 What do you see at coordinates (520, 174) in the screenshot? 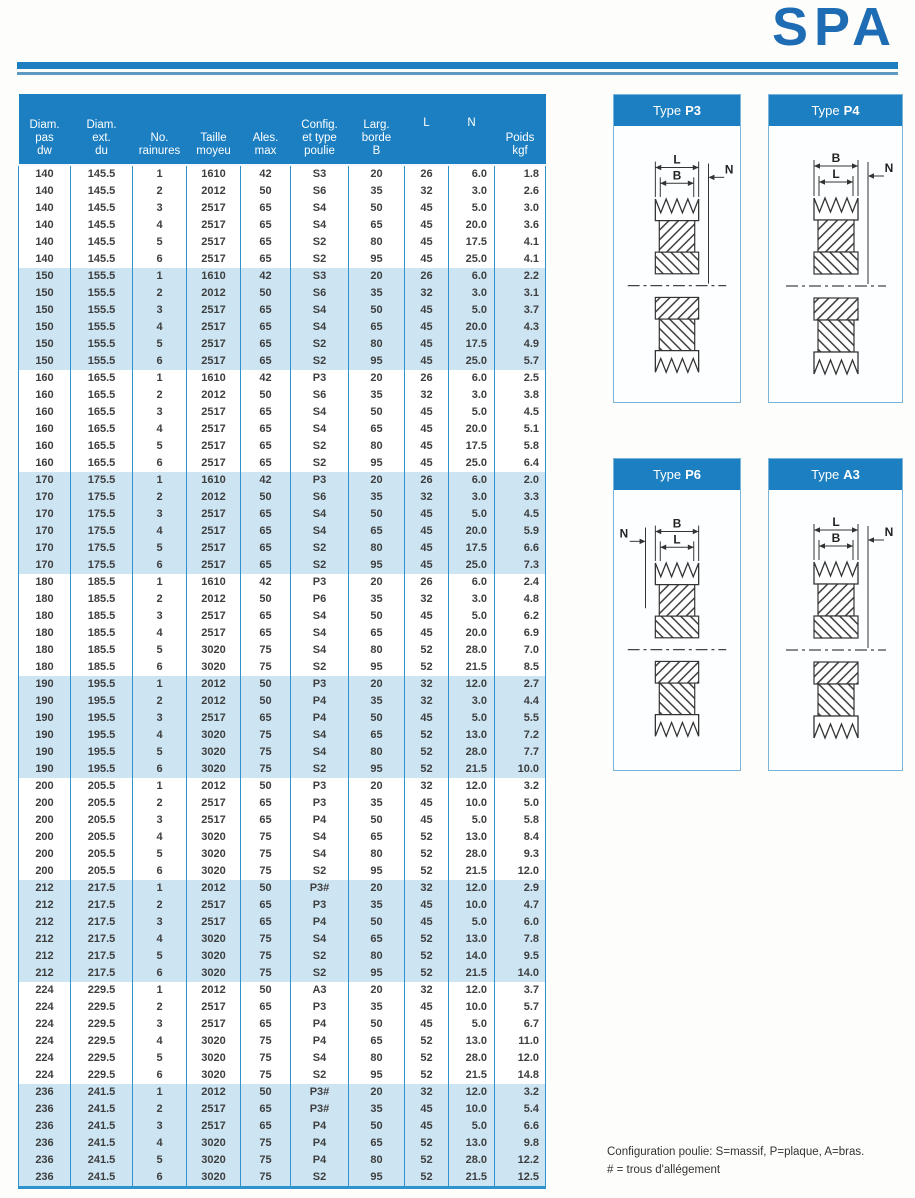
I see `table-cell: 1.8` at bounding box center [520, 174].